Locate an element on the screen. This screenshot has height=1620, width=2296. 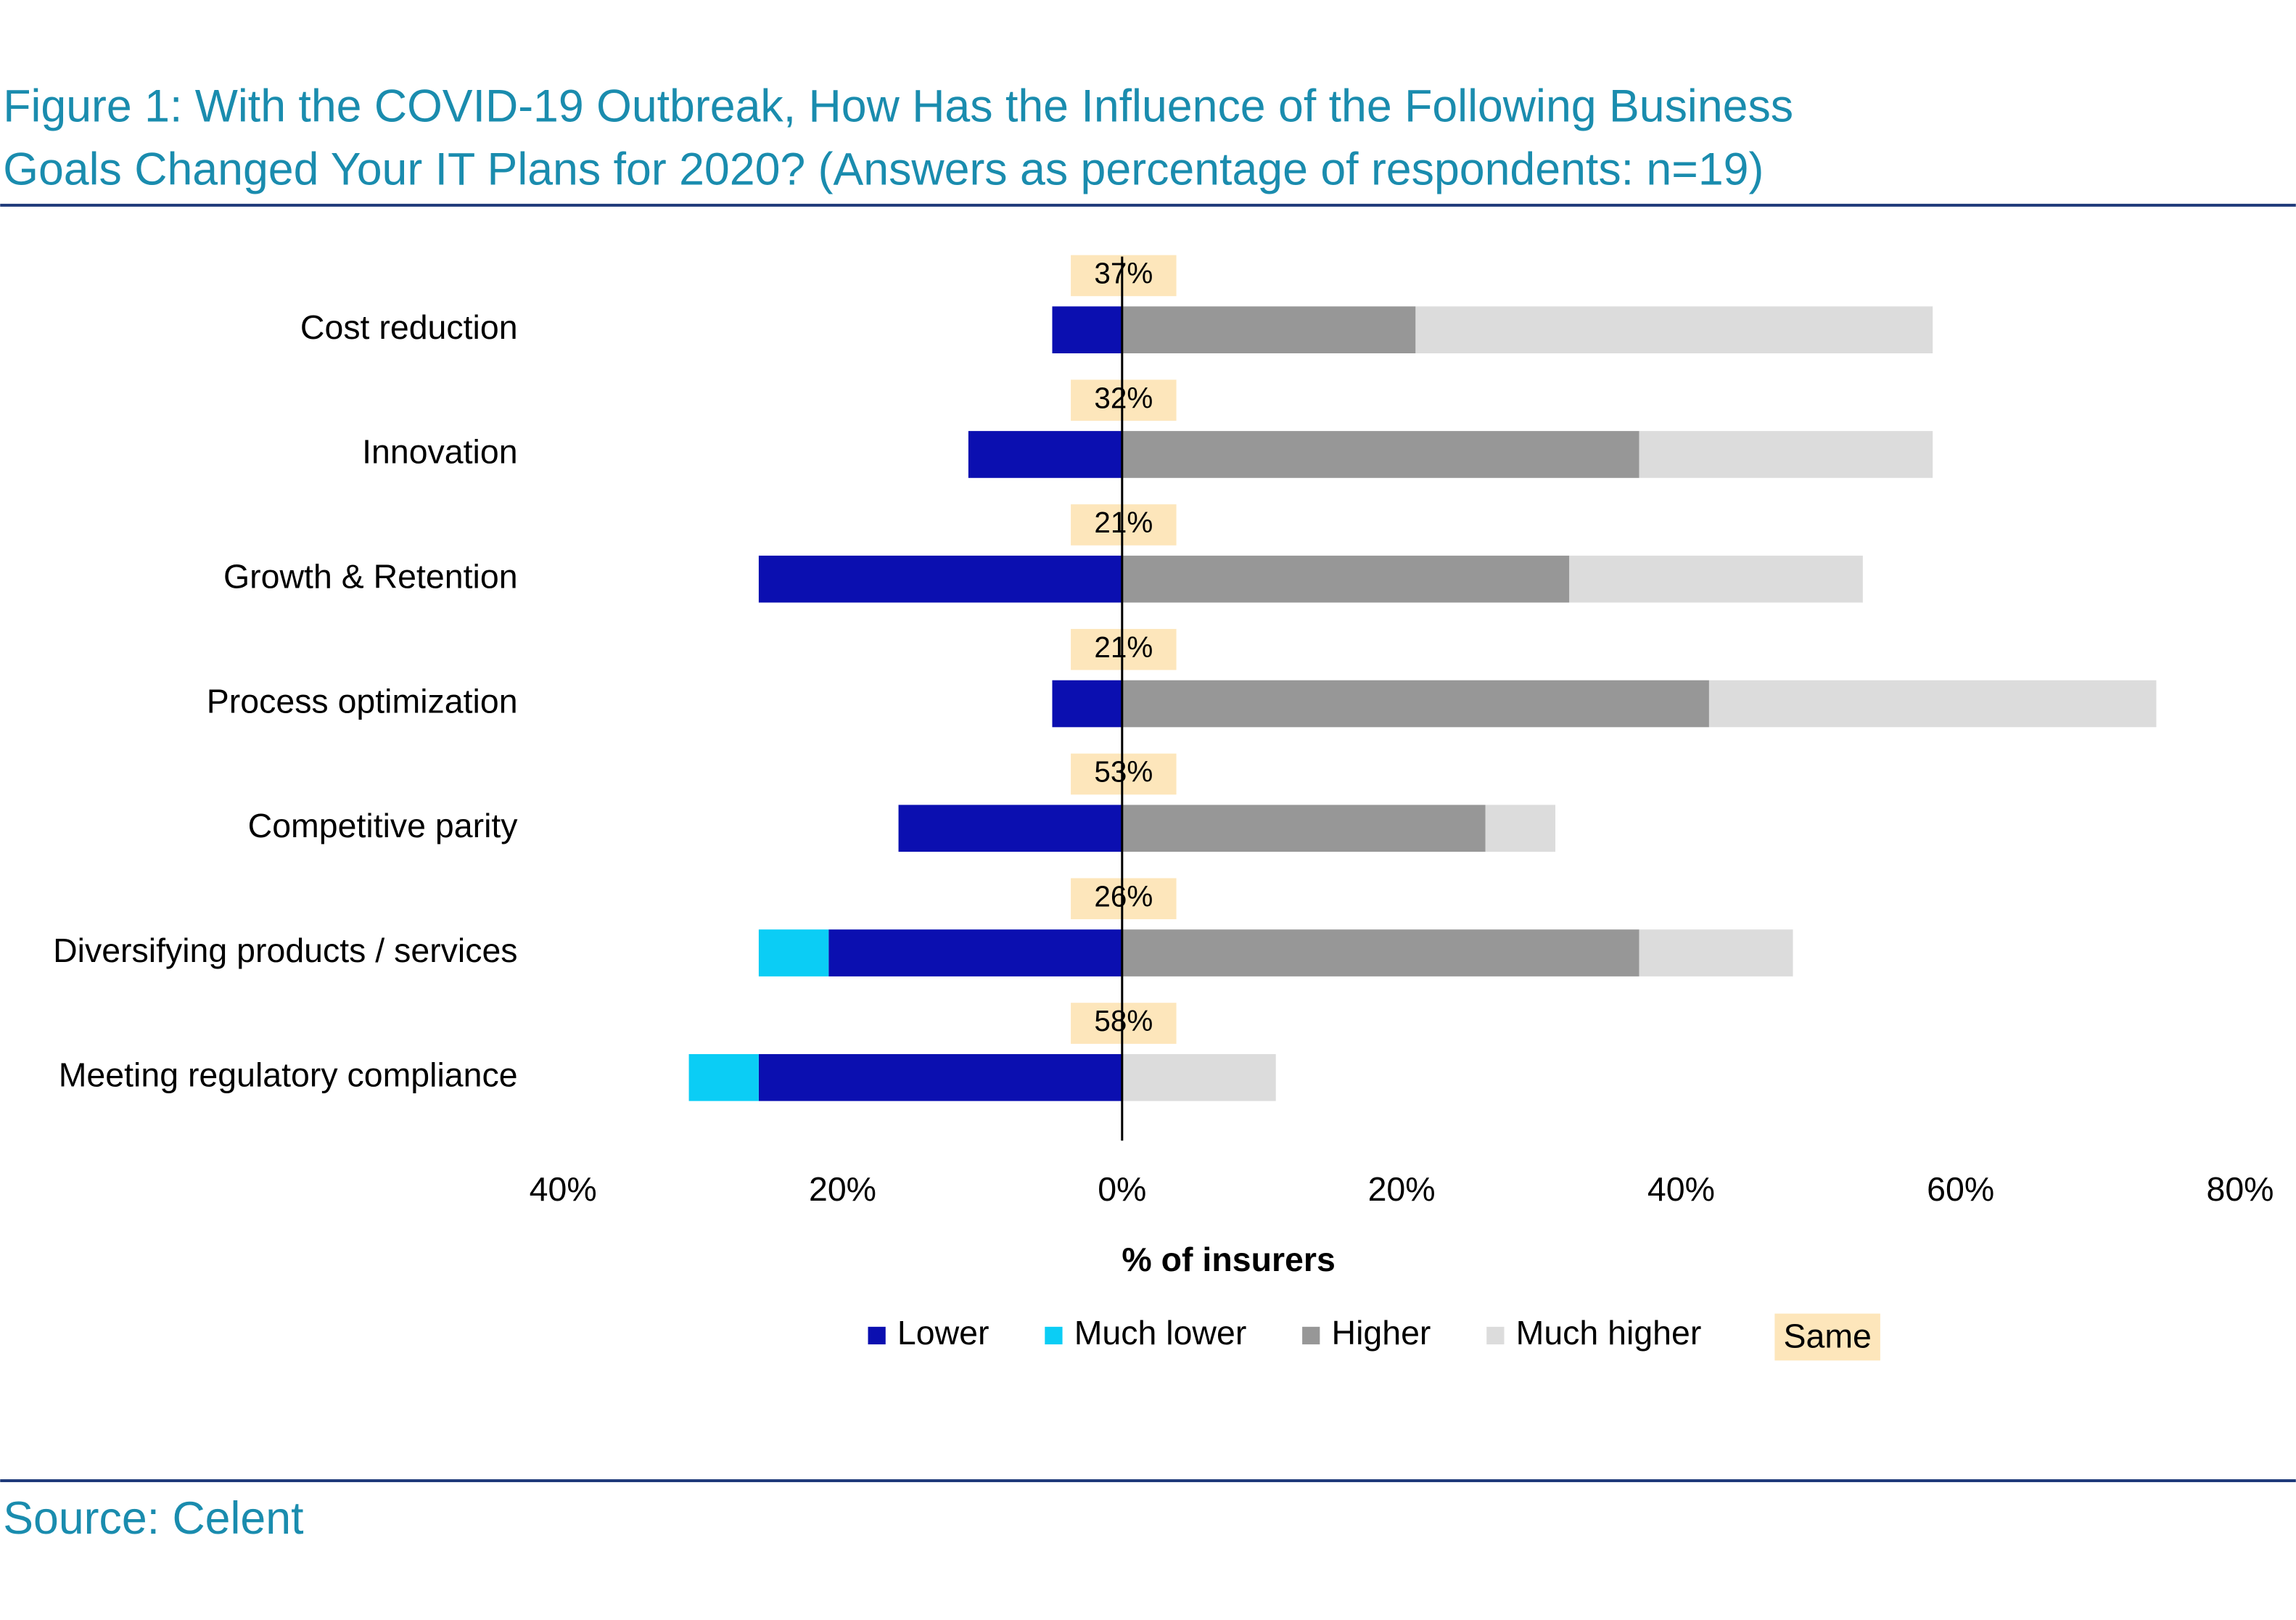
legend-label: Much lower is located at coordinates (1160, 1333).